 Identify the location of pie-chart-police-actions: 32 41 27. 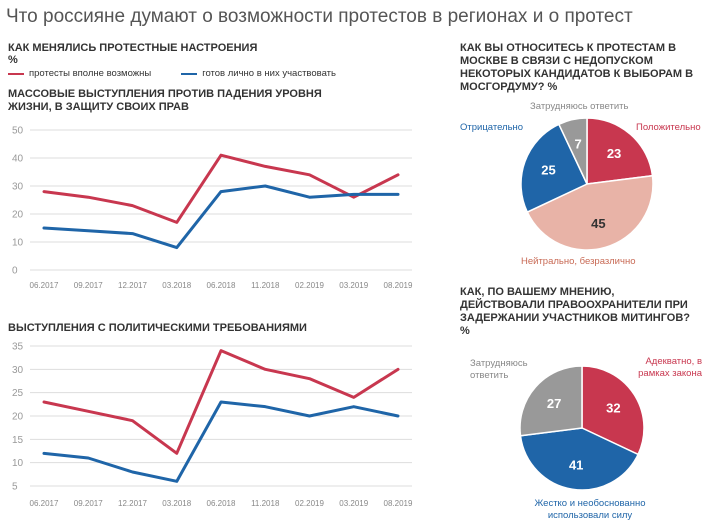
(582, 428).